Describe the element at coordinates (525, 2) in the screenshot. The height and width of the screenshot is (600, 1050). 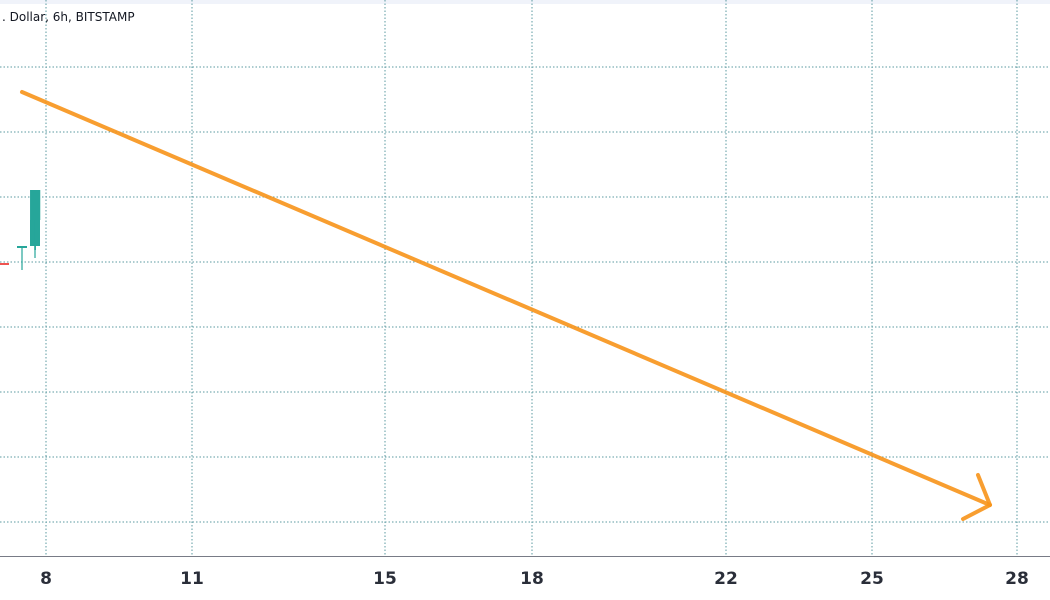
I see `top-toolbar-strip` at that location.